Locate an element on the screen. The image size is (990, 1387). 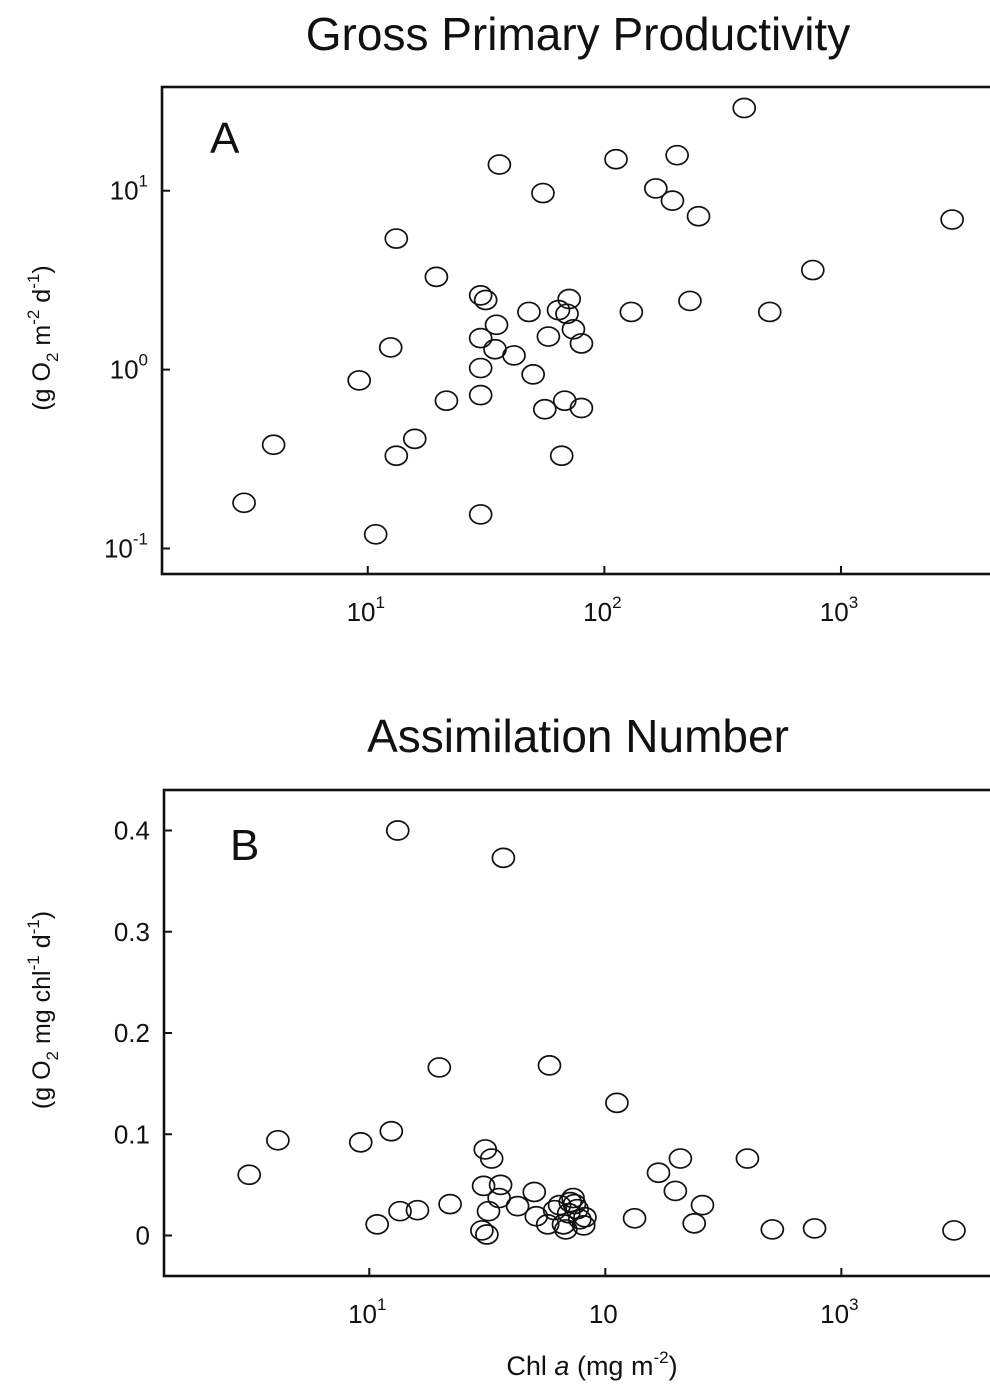
x-label-b-post: (mg m is located at coordinates (611, 1366).